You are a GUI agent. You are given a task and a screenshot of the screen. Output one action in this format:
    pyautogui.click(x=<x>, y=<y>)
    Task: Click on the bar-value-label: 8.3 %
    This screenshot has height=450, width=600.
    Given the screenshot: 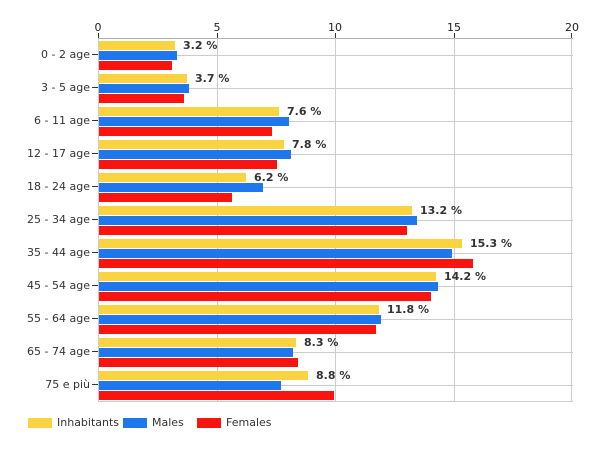 What is the action you would take?
    pyautogui.click(x=321, y=342)
    